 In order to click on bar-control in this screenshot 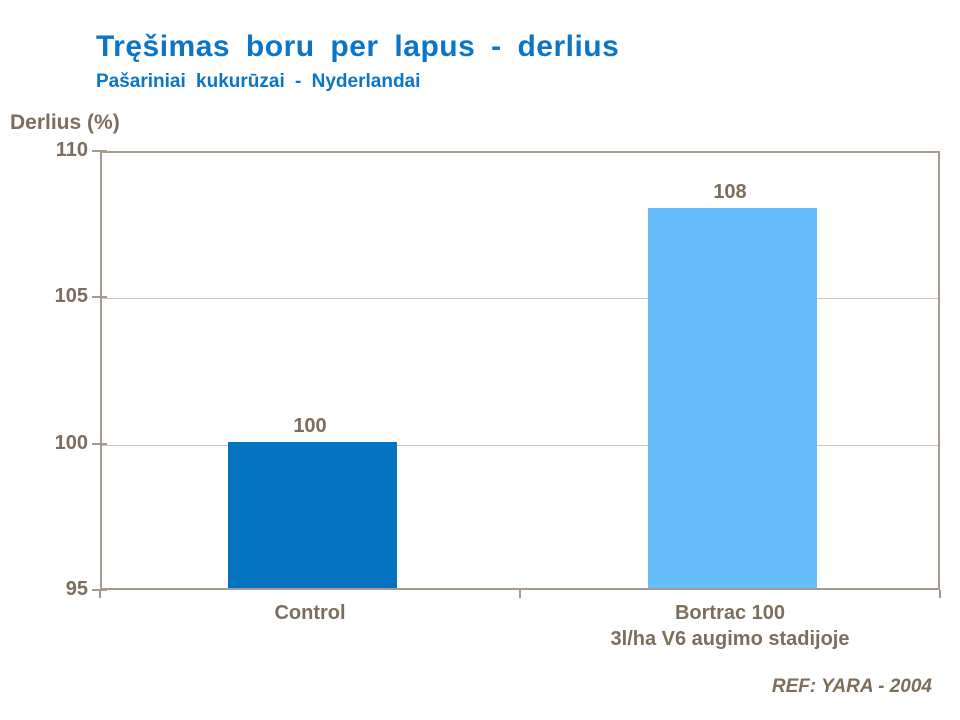, I will do `click(312, 514)`.